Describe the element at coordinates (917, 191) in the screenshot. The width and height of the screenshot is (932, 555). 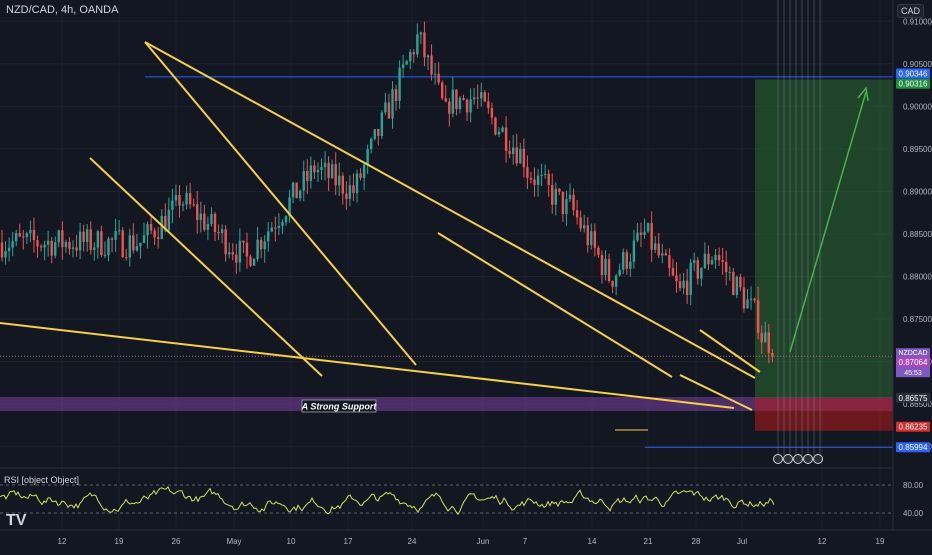
I see `y-tick-label: 0.89000` at that location.